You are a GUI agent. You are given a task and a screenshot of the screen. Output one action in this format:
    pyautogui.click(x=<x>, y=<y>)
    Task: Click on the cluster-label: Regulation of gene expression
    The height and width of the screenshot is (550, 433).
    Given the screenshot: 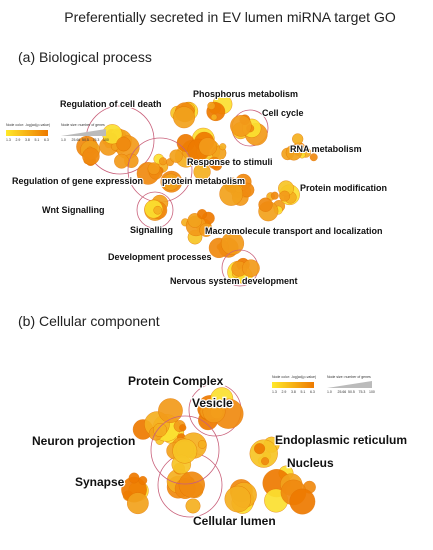 What is the action you would take?
    pyautogui.click(x=77, y=181)
    